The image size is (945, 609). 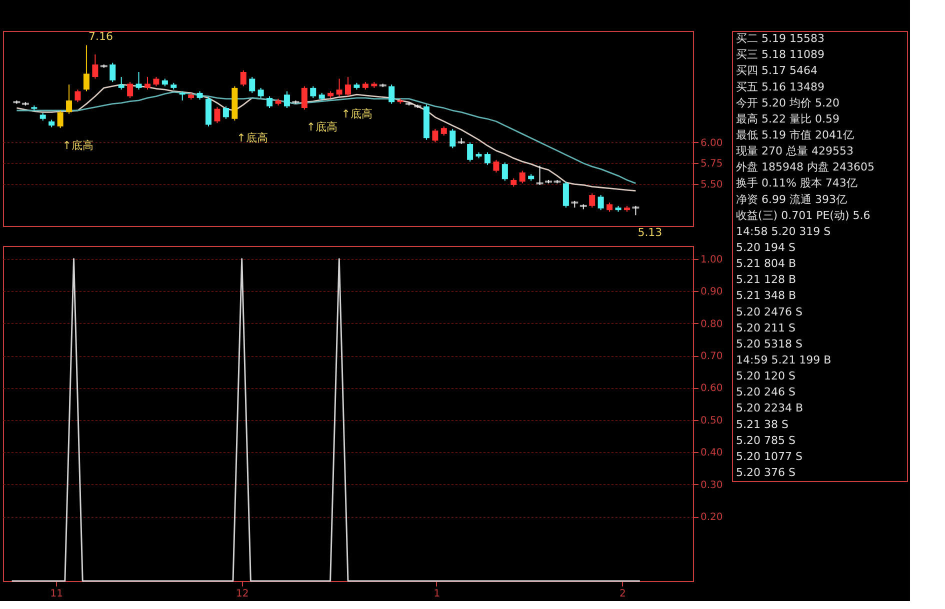 What do you see at coordinates (623, 594) in the screenshot?
I see `x-tick-label: 2` at bounding box center [623, 594].